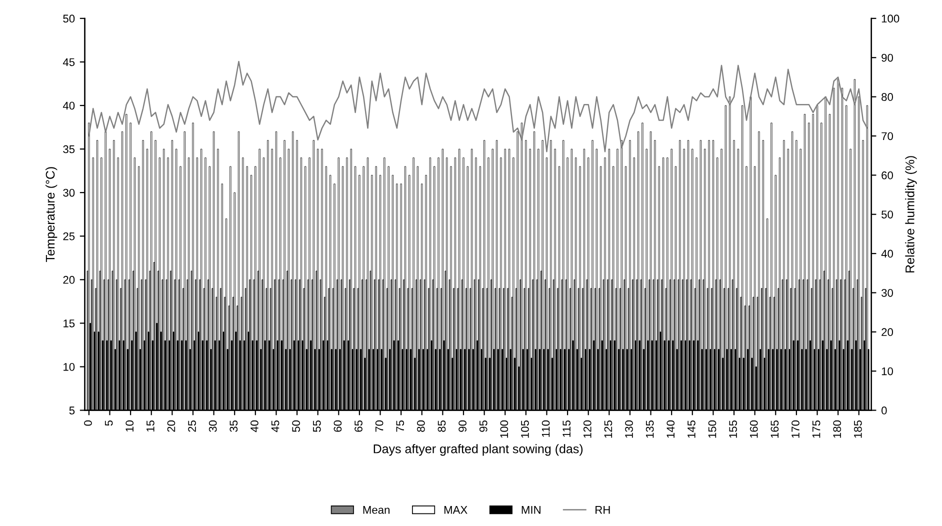  I want to click on x-tick-label: 110, so click(546, 428).